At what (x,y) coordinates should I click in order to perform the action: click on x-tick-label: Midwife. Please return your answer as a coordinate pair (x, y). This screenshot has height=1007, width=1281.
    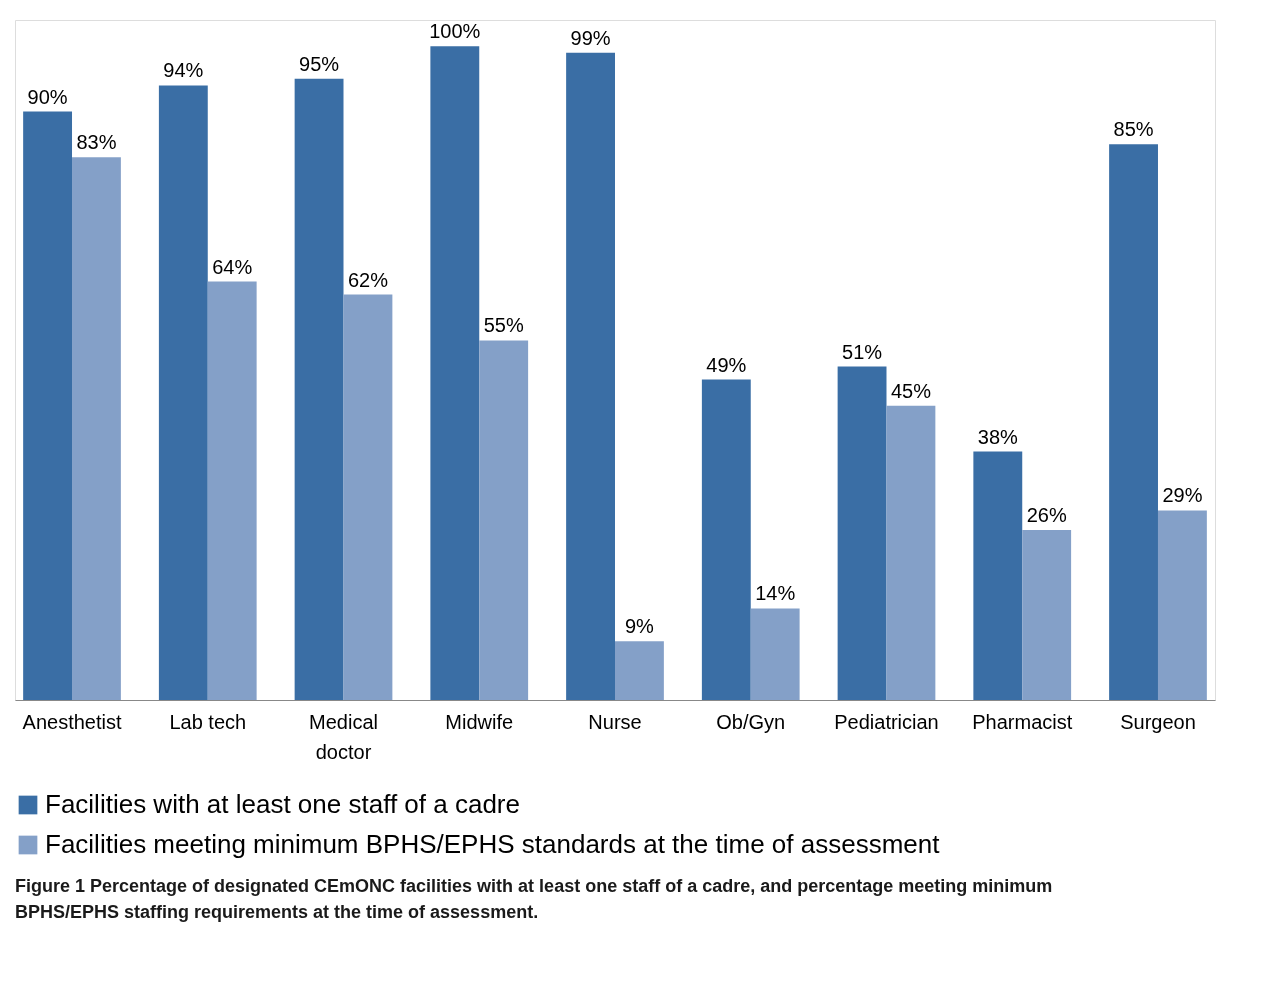
    Looking at the image, I should click on (479, 721).